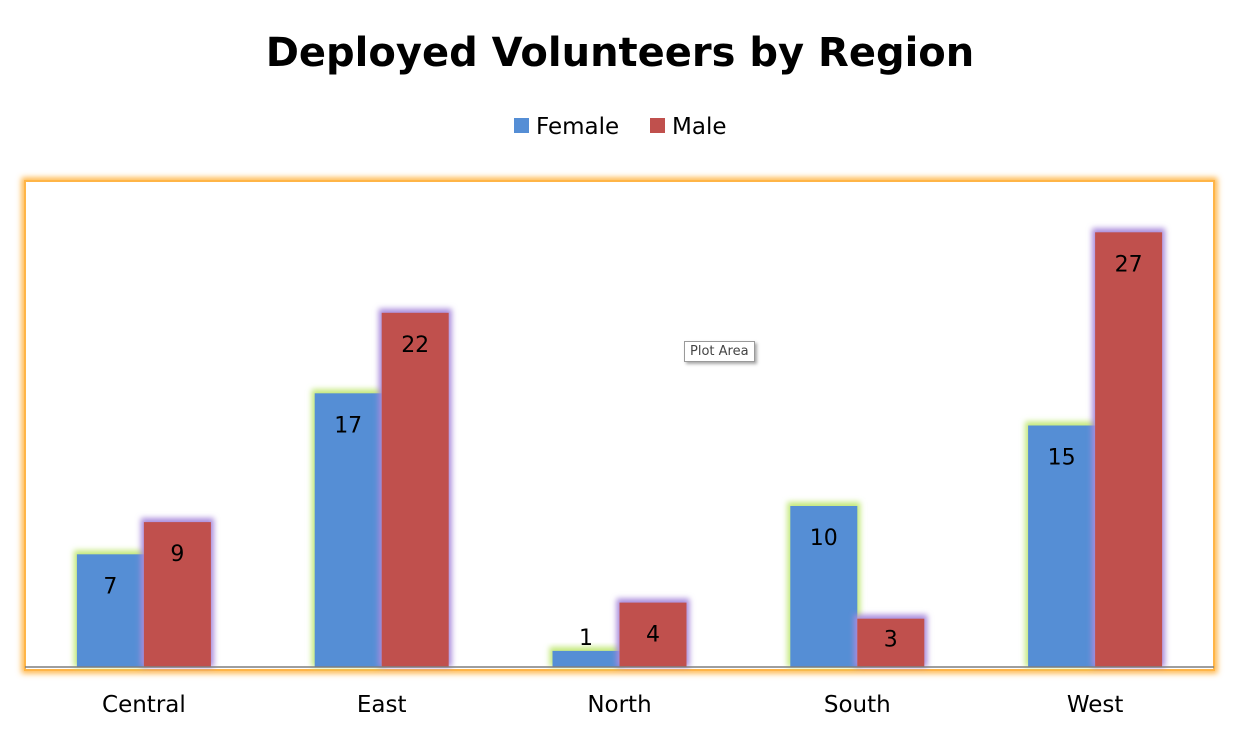 The image size is (1237, 731). What do you see at coordinates (110, 586) in the screenshot?
I see `data-label-central-female: 7` at bounding box center [110, 586].